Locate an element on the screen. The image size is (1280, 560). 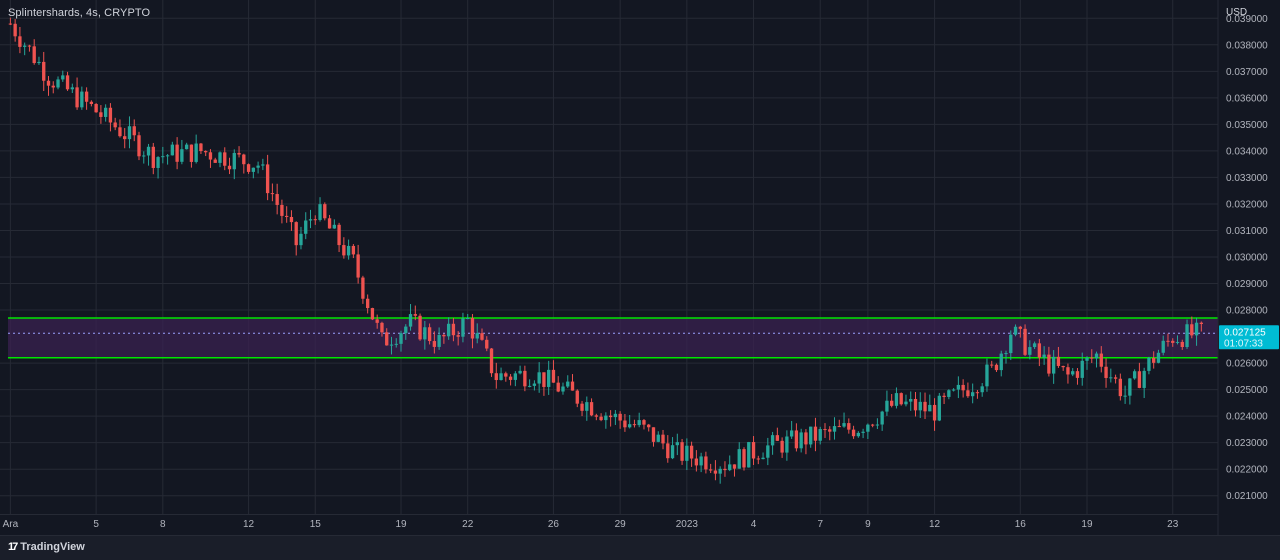
time-tick-label: 8 is located at coordinates (163, 524).